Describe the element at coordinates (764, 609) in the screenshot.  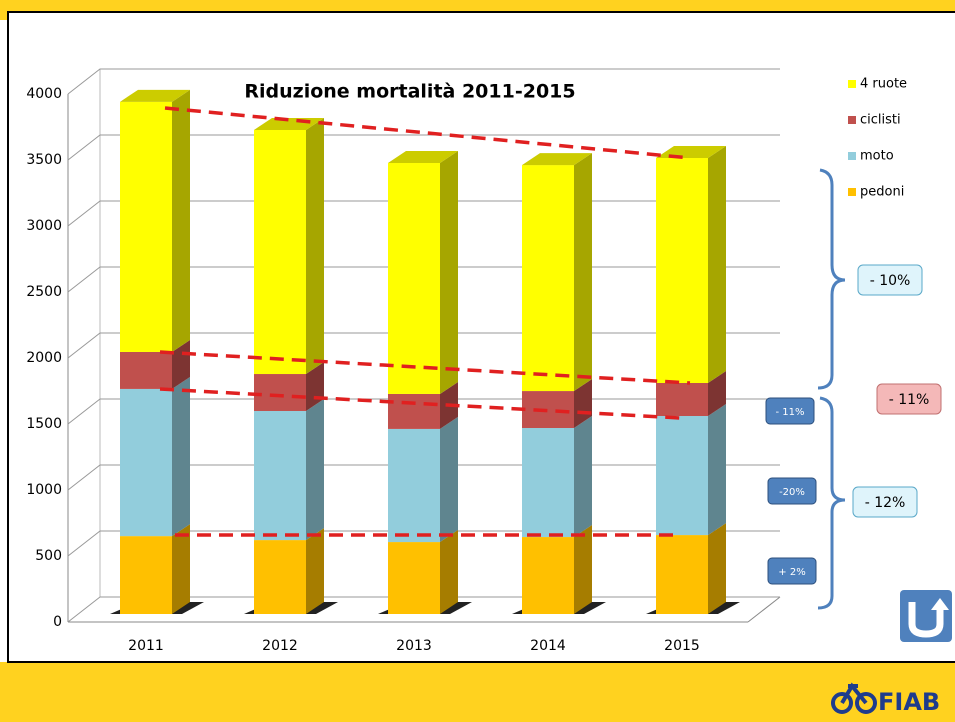
I see `floor-edge` at that location.